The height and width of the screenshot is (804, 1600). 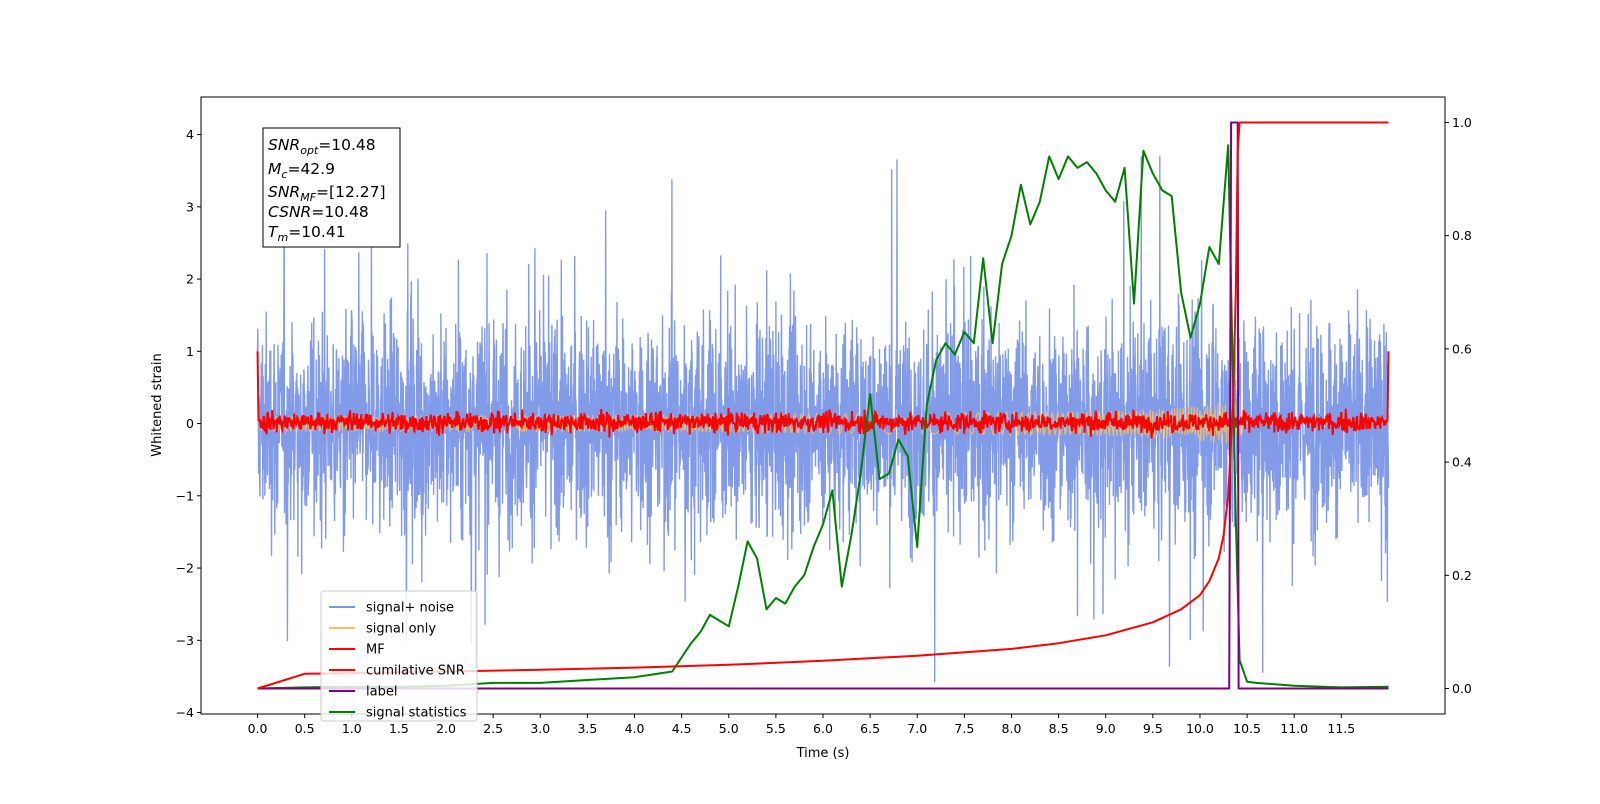 I want to click on legend-frame, so click(x=399, y=656).